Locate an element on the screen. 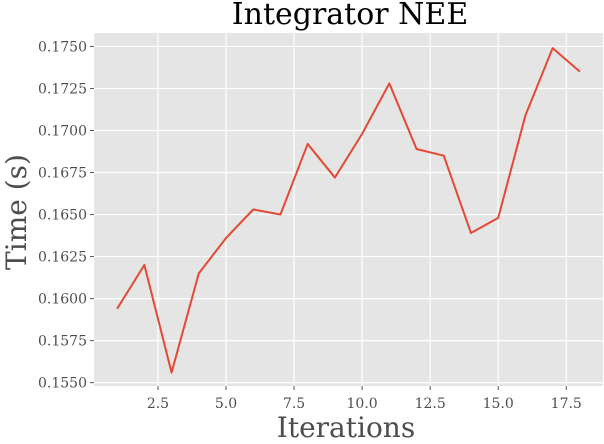 The width and height of the screenshot is (604, 444). x-tick-label: 5.0 is located at coordinates (226, 404).